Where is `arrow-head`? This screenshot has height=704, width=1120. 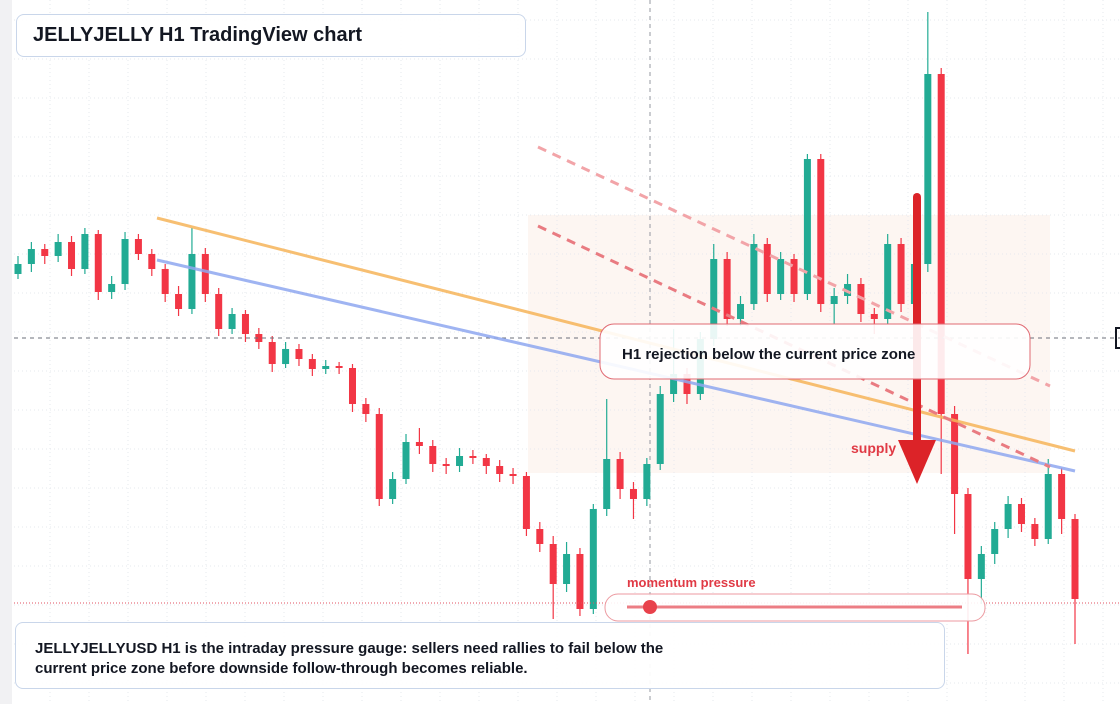
arrow-head is located at coordinates (917, 462).